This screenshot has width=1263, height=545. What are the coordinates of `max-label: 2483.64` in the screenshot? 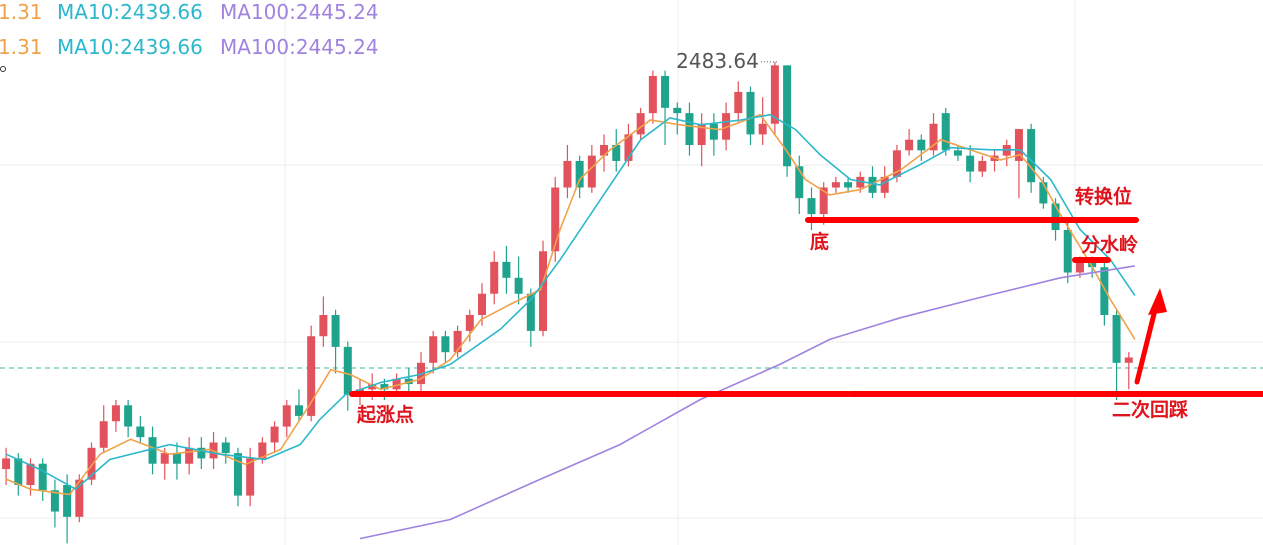 It's located at (717, 61).